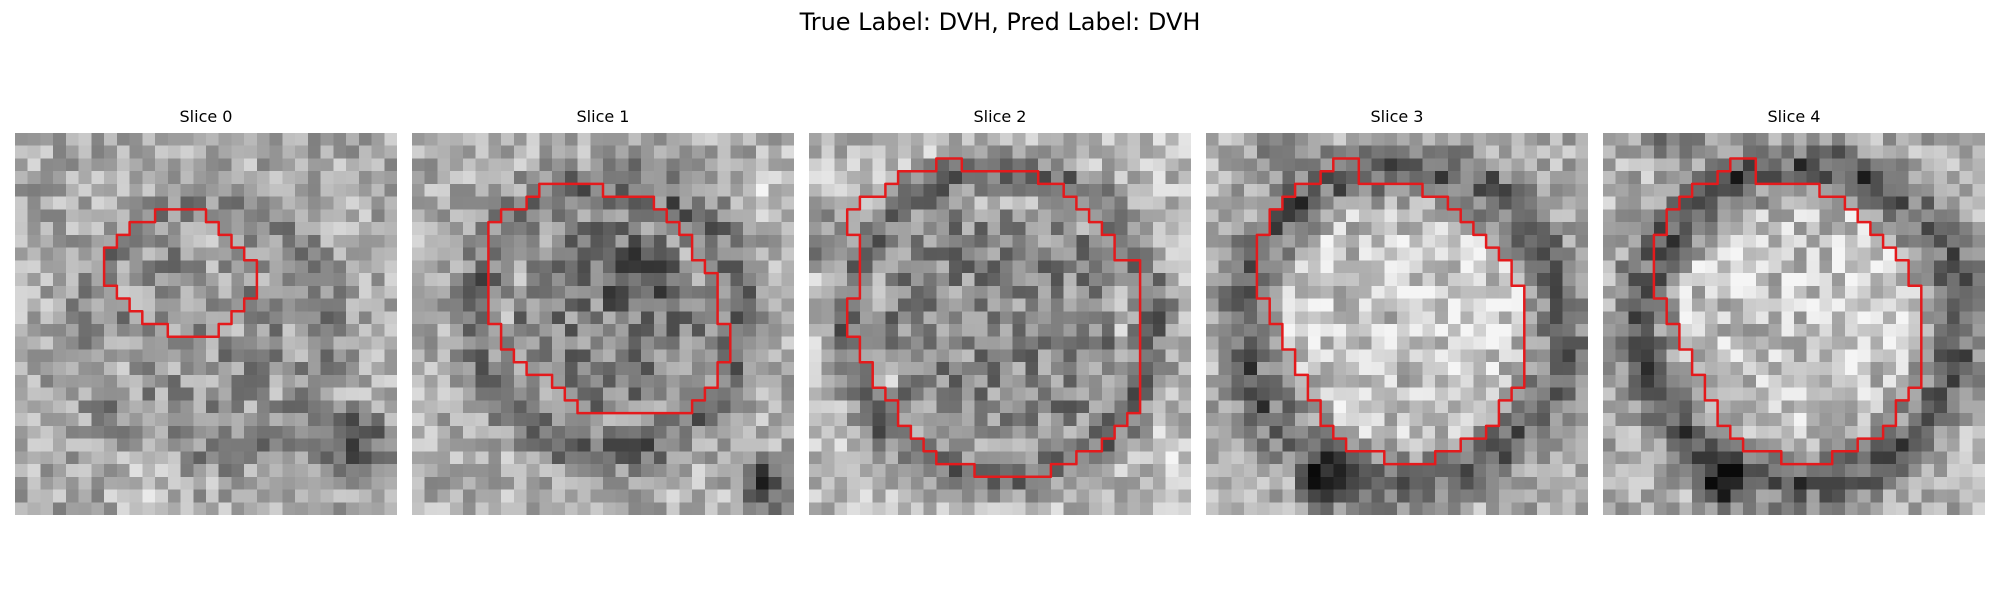 The height and width of the screenshot is (600, 2000). I want to click on slice-panel-4: Slice 4, so click(1794, 310).